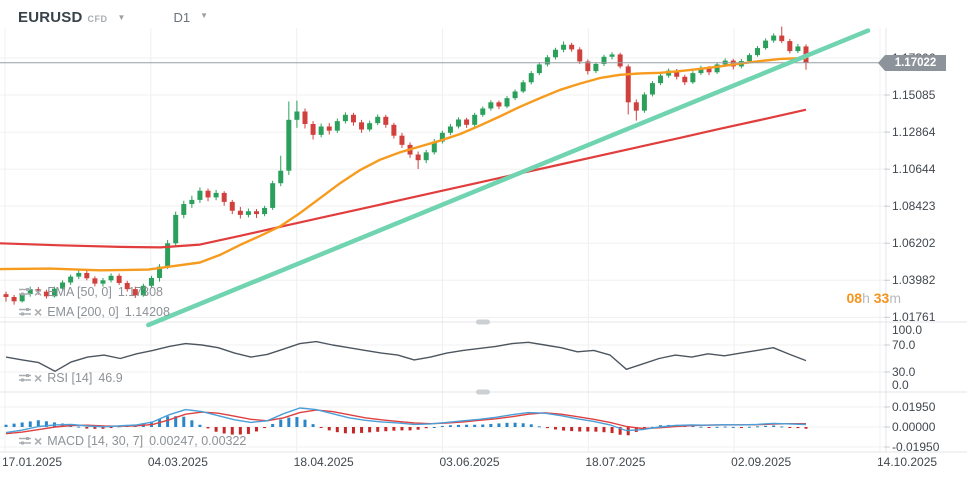  What do you see at coordinates (121, 17) in the screenshot?
I see `chevron-down-icon: ▼` at bounding box center [121, 17].